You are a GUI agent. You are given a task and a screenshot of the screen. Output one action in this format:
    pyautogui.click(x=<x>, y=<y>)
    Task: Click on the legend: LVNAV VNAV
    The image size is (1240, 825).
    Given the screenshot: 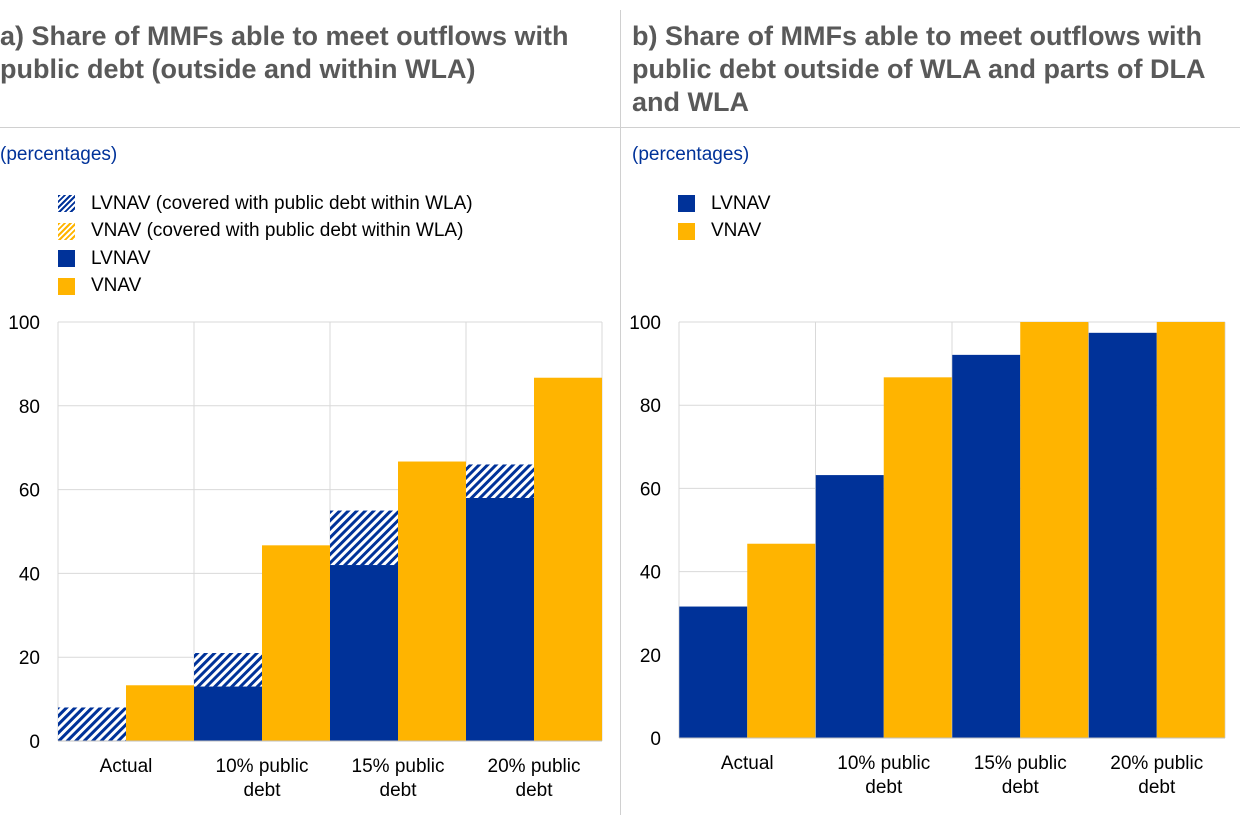 What is the action you would take?
    pyautogui.click(x=724, y=217)
    